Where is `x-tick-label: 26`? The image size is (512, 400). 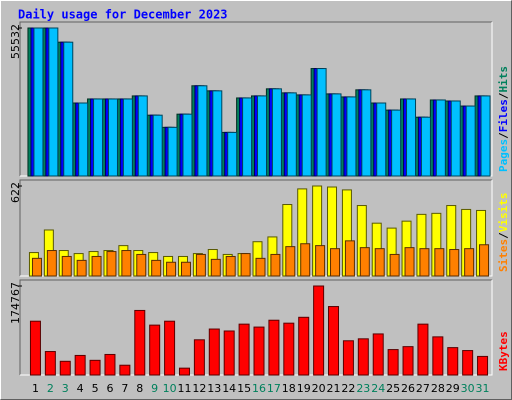
x-tick-label: 26 is located at coordinates (408, 388).